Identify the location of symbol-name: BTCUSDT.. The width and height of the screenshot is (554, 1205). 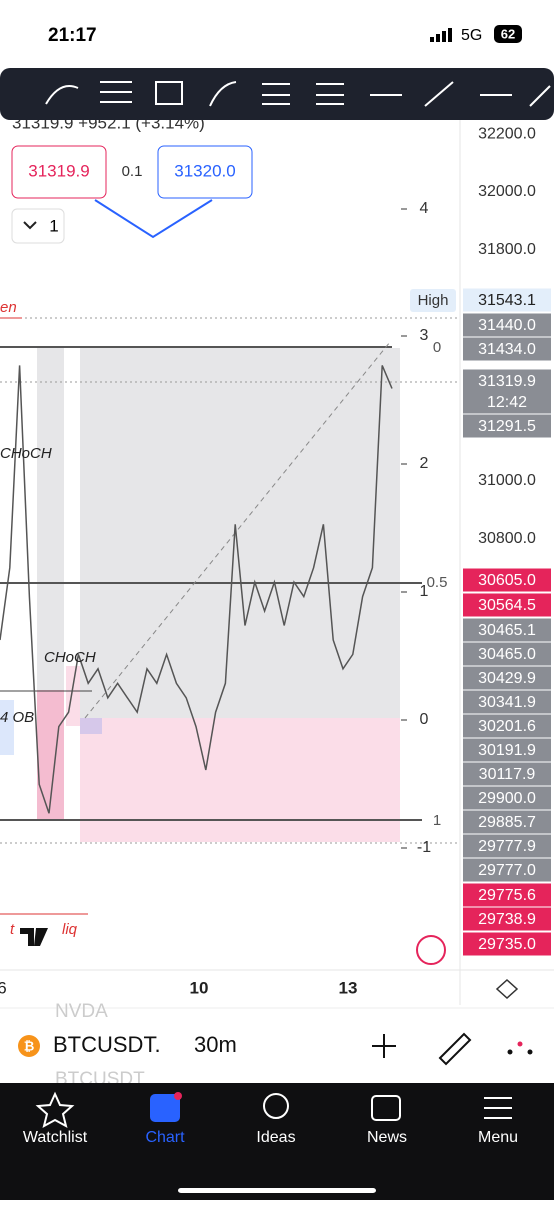
(107, 1044).